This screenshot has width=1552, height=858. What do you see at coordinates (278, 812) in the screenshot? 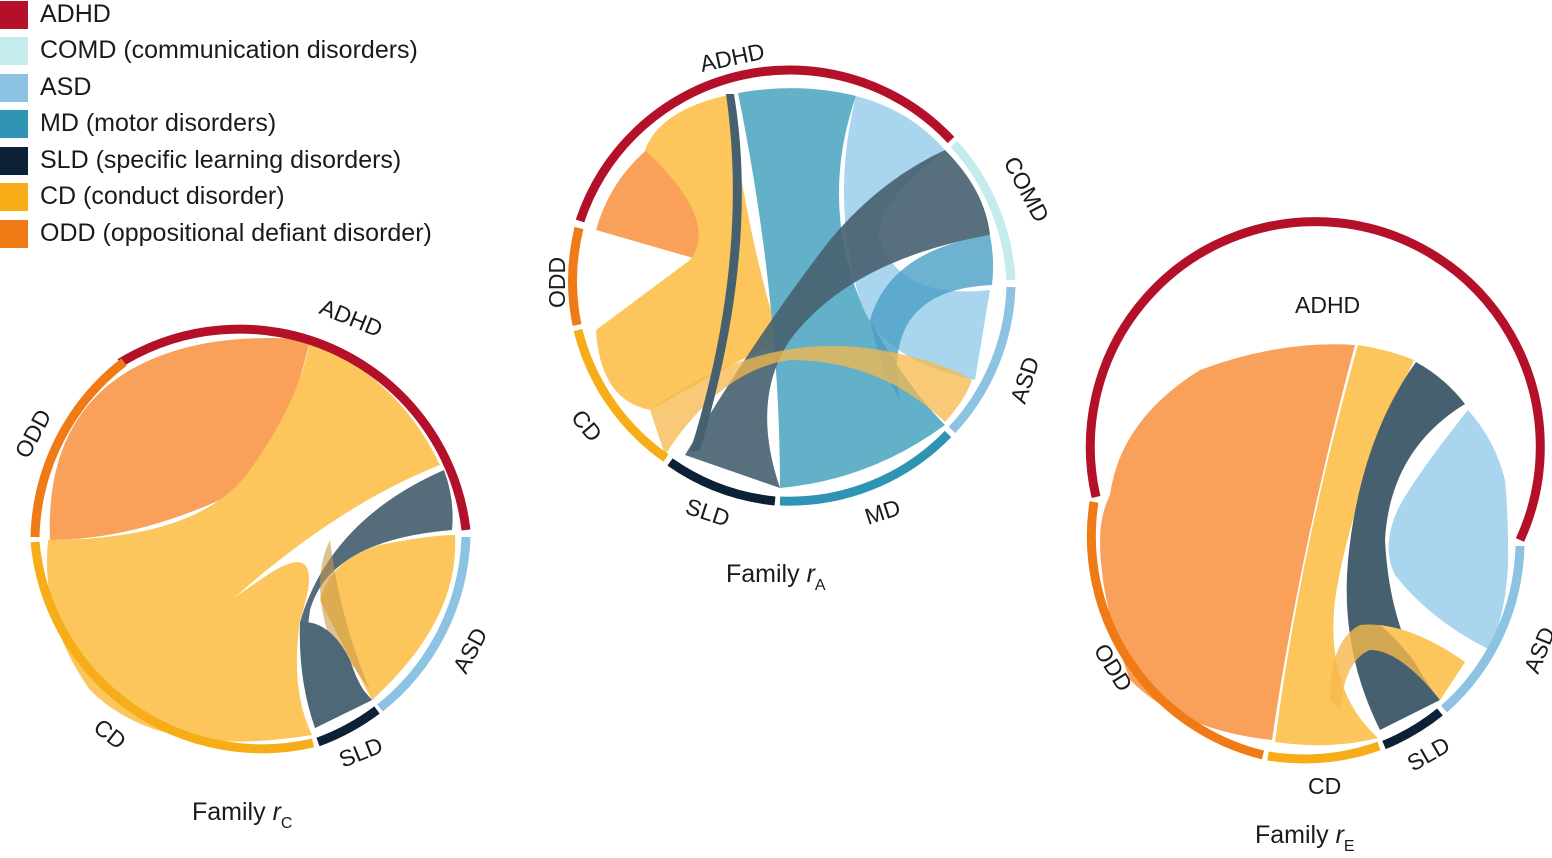
I see `caption-var-rc: r` at bounding box center [278, 812].